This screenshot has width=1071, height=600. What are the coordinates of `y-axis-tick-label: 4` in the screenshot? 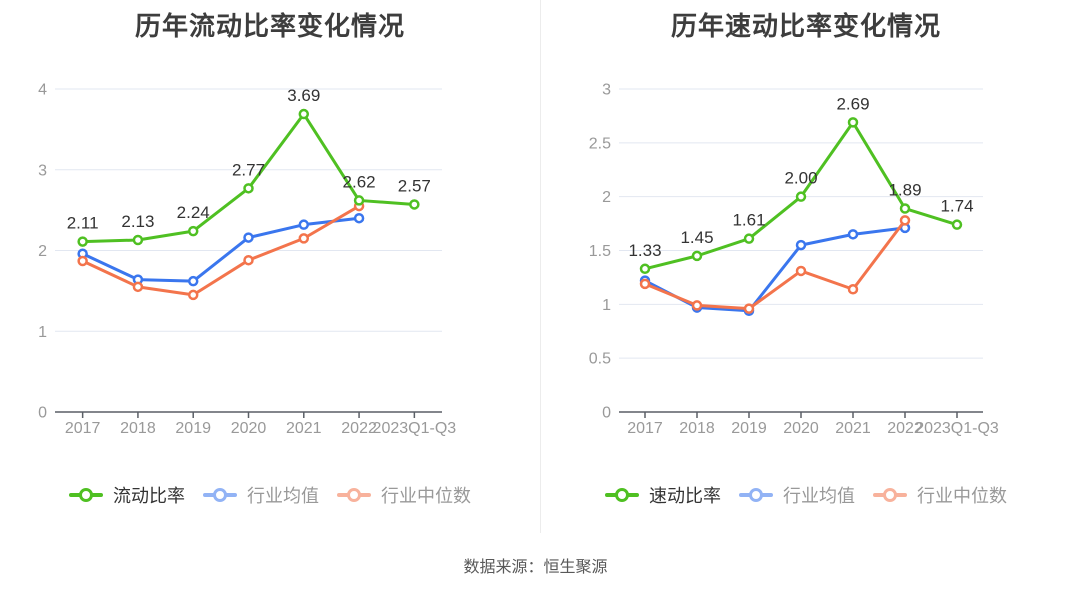 It's located at (42, 90).